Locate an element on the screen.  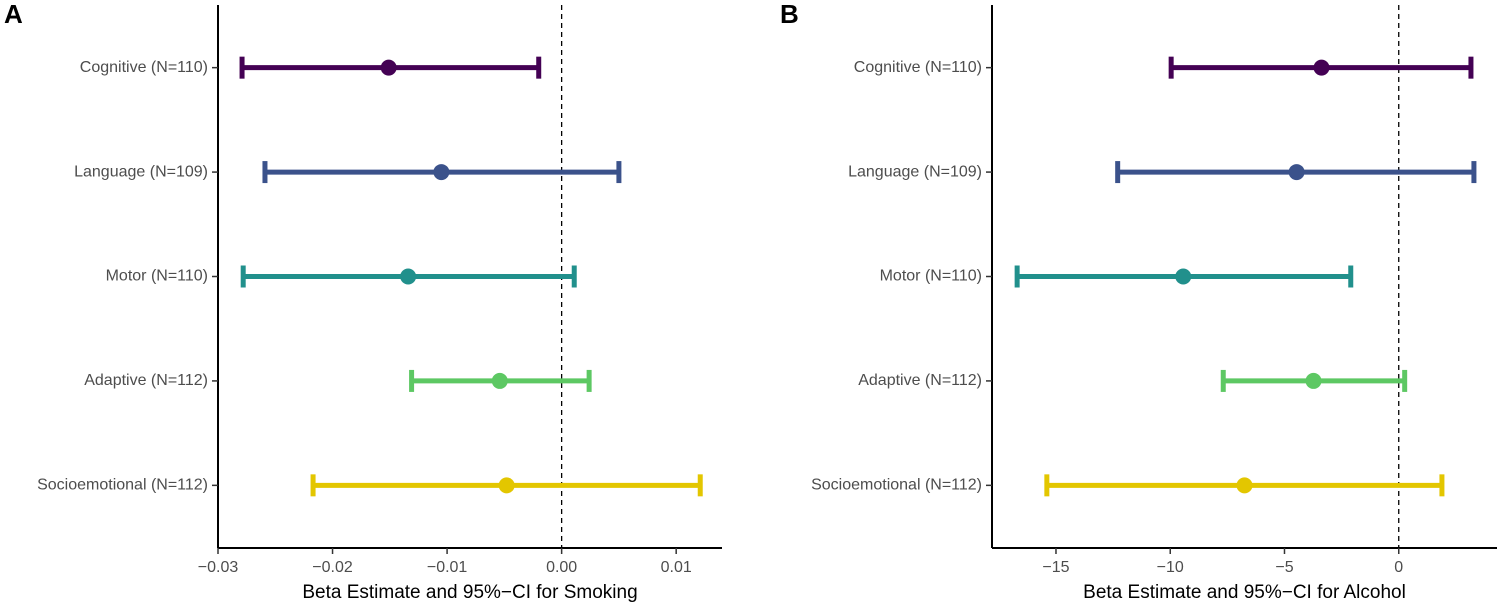
x-axis-title: Beta Estimate and 95%−CI for Alcohol is located at coordinates (1244, 592).